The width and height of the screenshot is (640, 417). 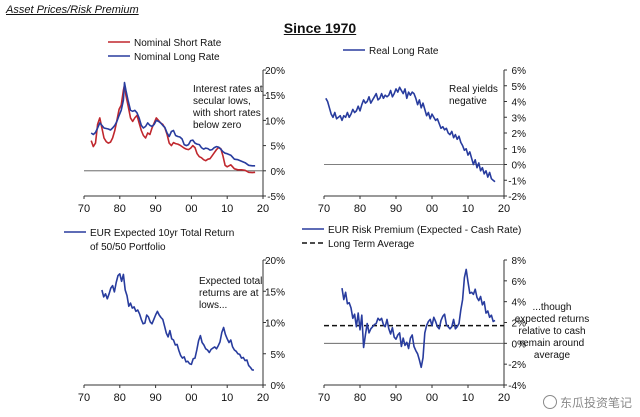 What do you see at coordinates (517, 181) in the screenshot?
I see `y-tick-label: -1%` at bounding box center [517, 181].